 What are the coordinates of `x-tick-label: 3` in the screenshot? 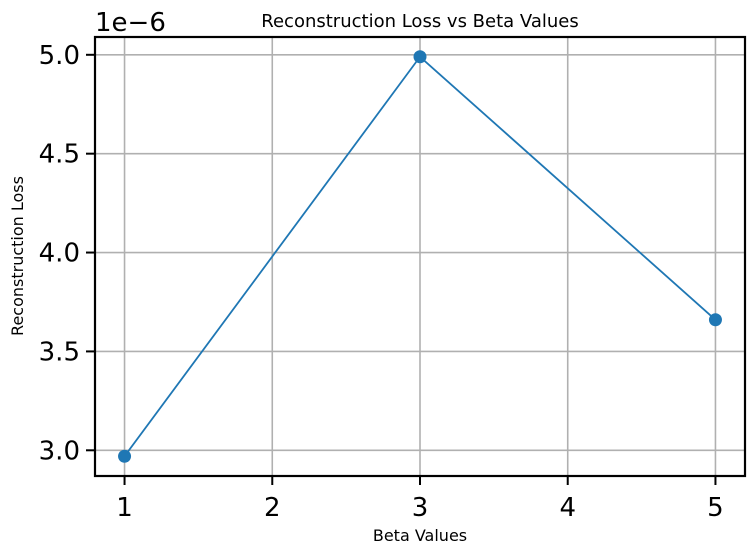 It's located at (420, 508).